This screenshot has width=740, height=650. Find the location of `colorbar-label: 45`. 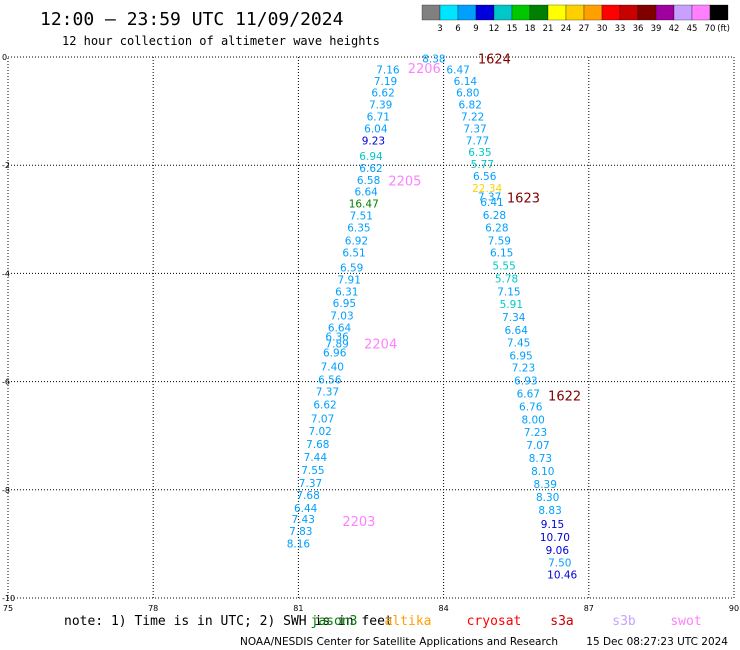

colorbar-label: 45 is located at coordinates (692, 29).